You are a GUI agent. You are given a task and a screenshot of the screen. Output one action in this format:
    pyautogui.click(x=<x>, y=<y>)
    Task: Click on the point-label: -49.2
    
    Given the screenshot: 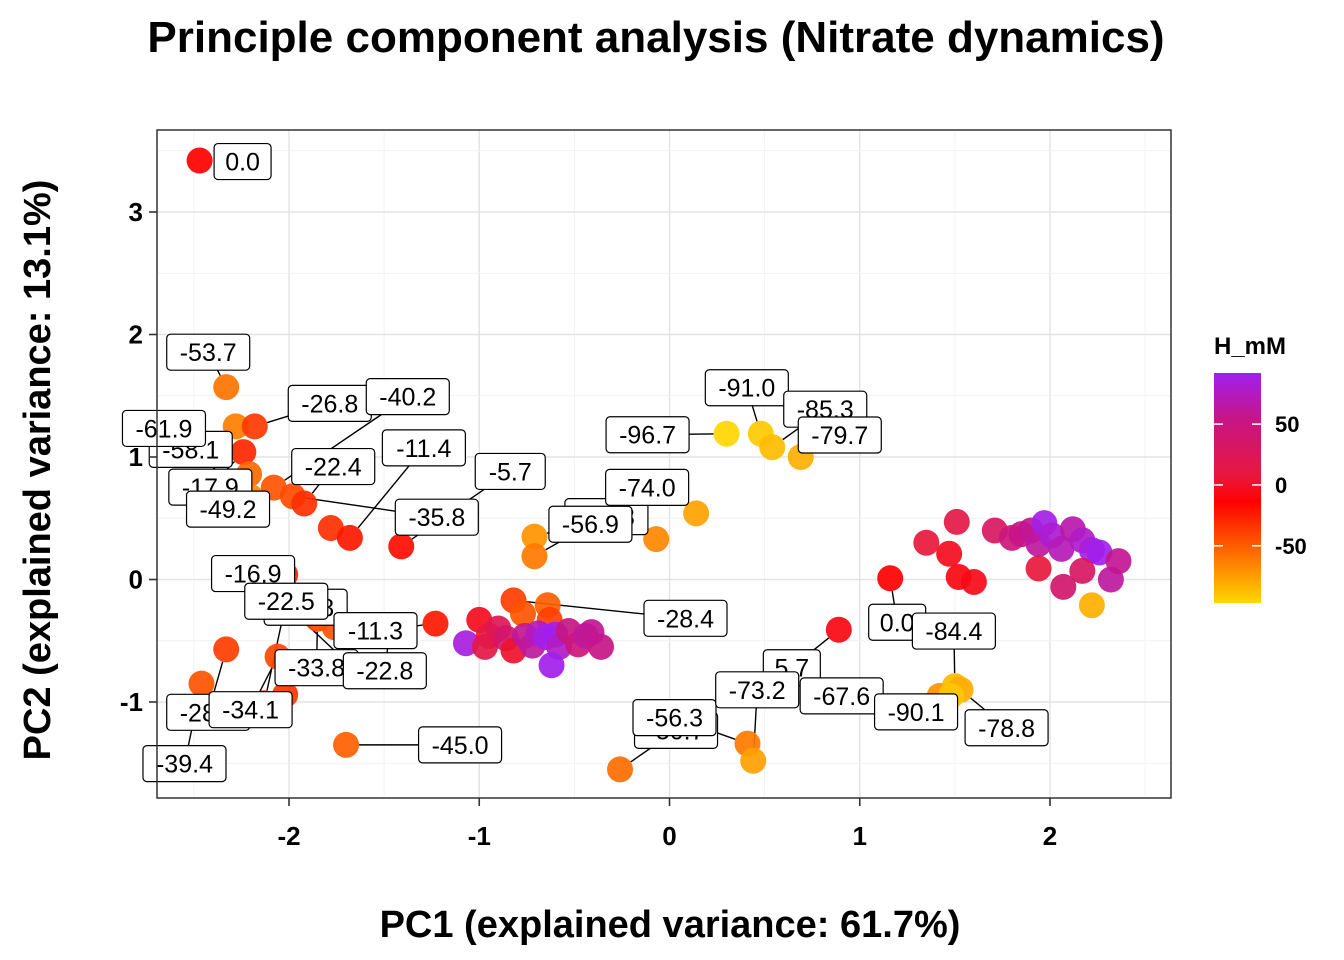 What is the action you would take?
    pyautogui.click(x=228, y=510)
    